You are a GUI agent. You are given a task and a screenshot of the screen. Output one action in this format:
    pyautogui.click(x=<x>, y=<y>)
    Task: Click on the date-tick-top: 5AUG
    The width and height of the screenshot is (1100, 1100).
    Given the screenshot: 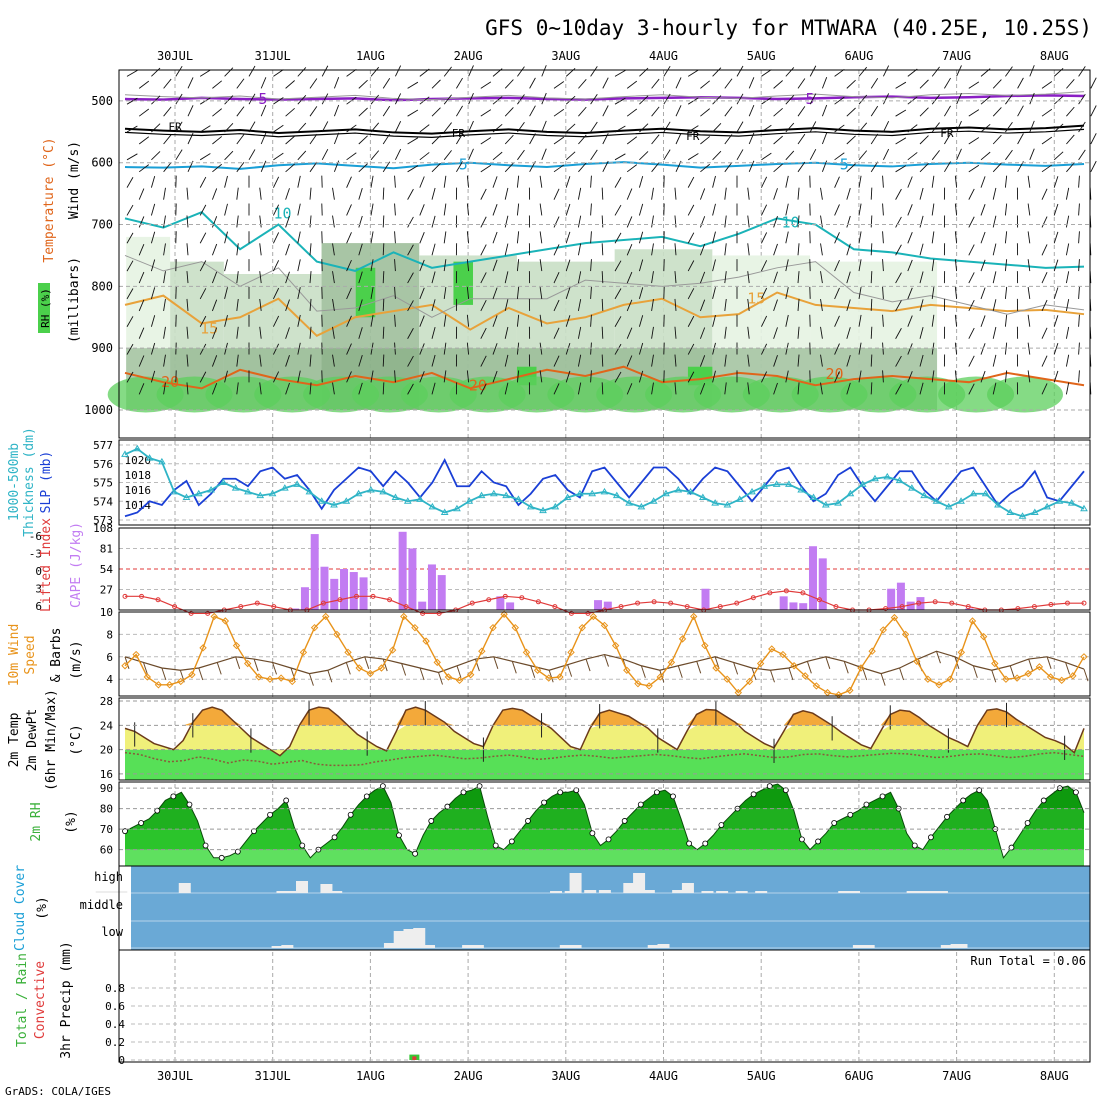 What is the action you would take?
    pyautogui.click(x=761, y=56)
    